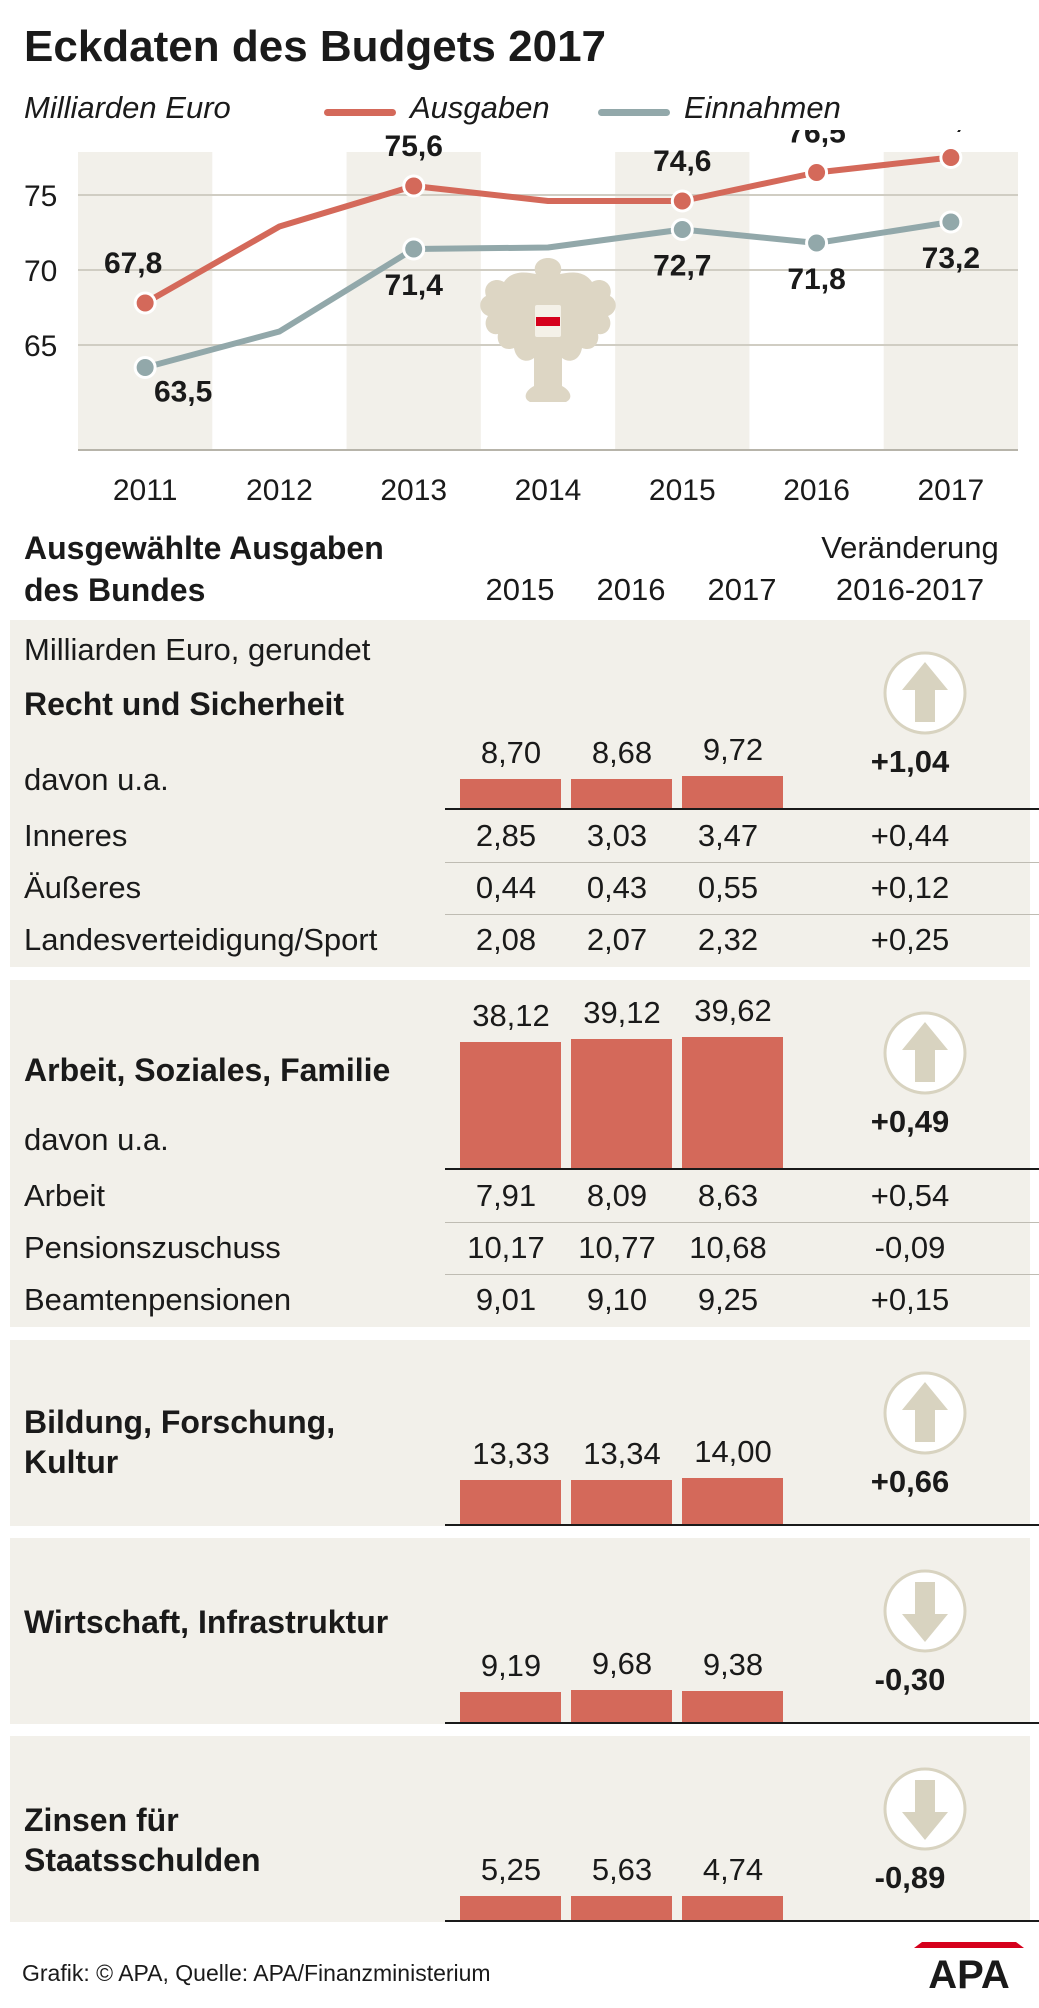 The width and height of the screenshot is (1039, 2008). What do you see at coordinates (733, 749) in the screenshot?
I see `bar-value-2017: 9,72` at bounding box center [733, 749].